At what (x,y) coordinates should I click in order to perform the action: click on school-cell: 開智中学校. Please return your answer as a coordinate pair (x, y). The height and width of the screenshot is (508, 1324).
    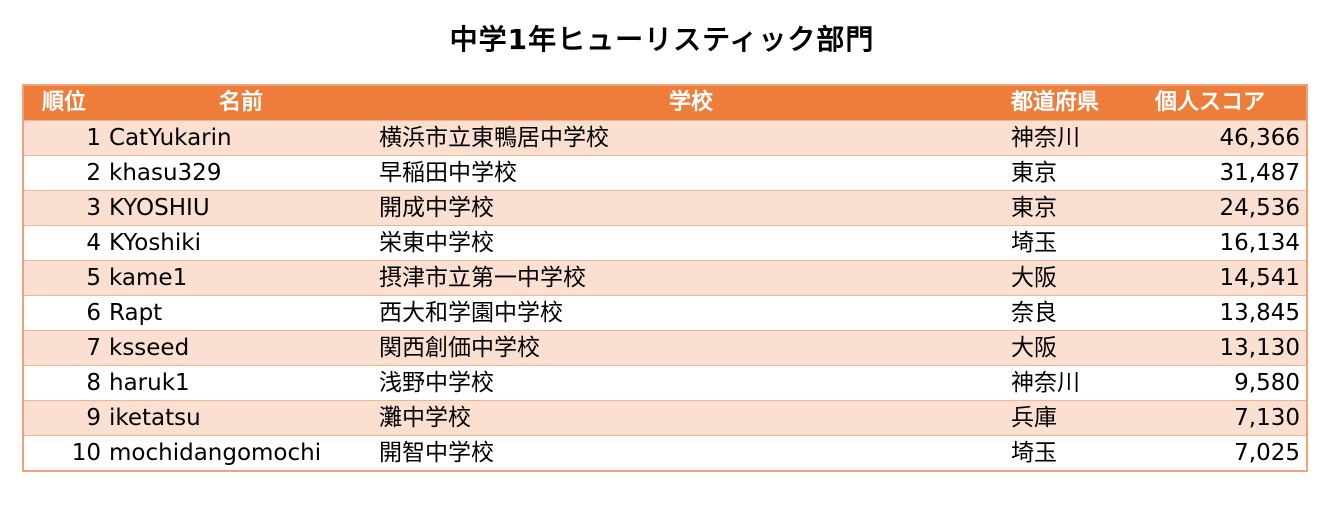
    Looking at the image, I should click on (691, 453).